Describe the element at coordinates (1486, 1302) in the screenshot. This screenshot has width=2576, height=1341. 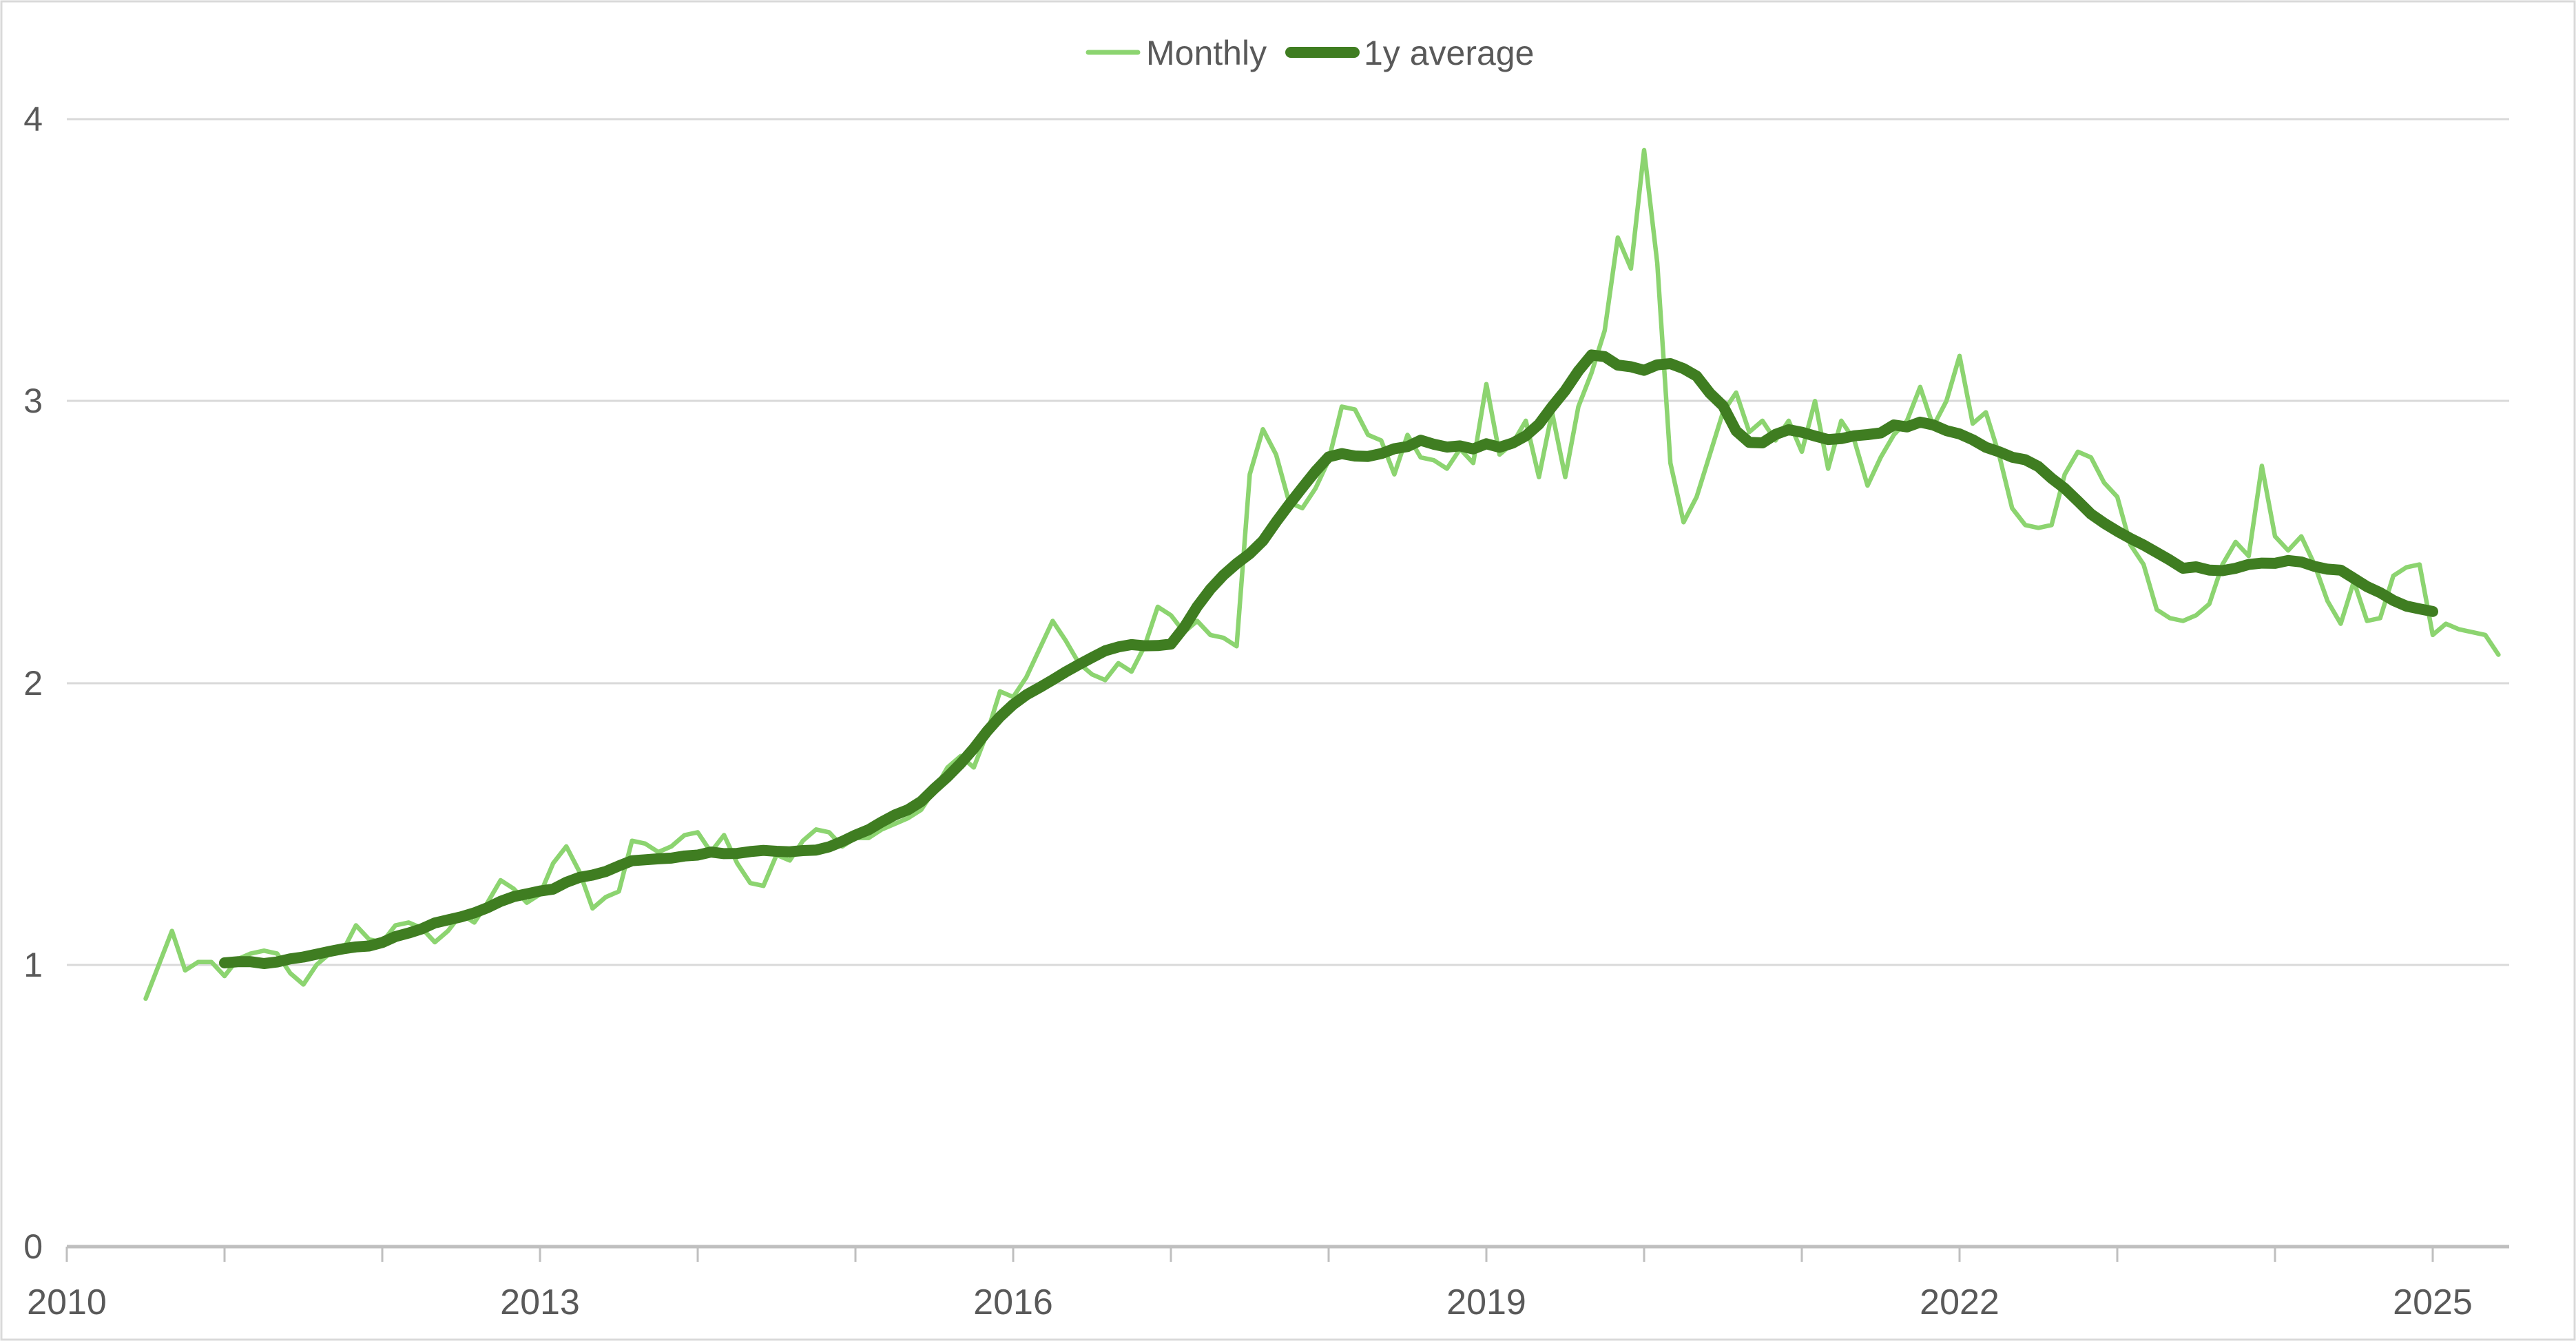
I see `x-tick-label-2019: 2019` at that location.